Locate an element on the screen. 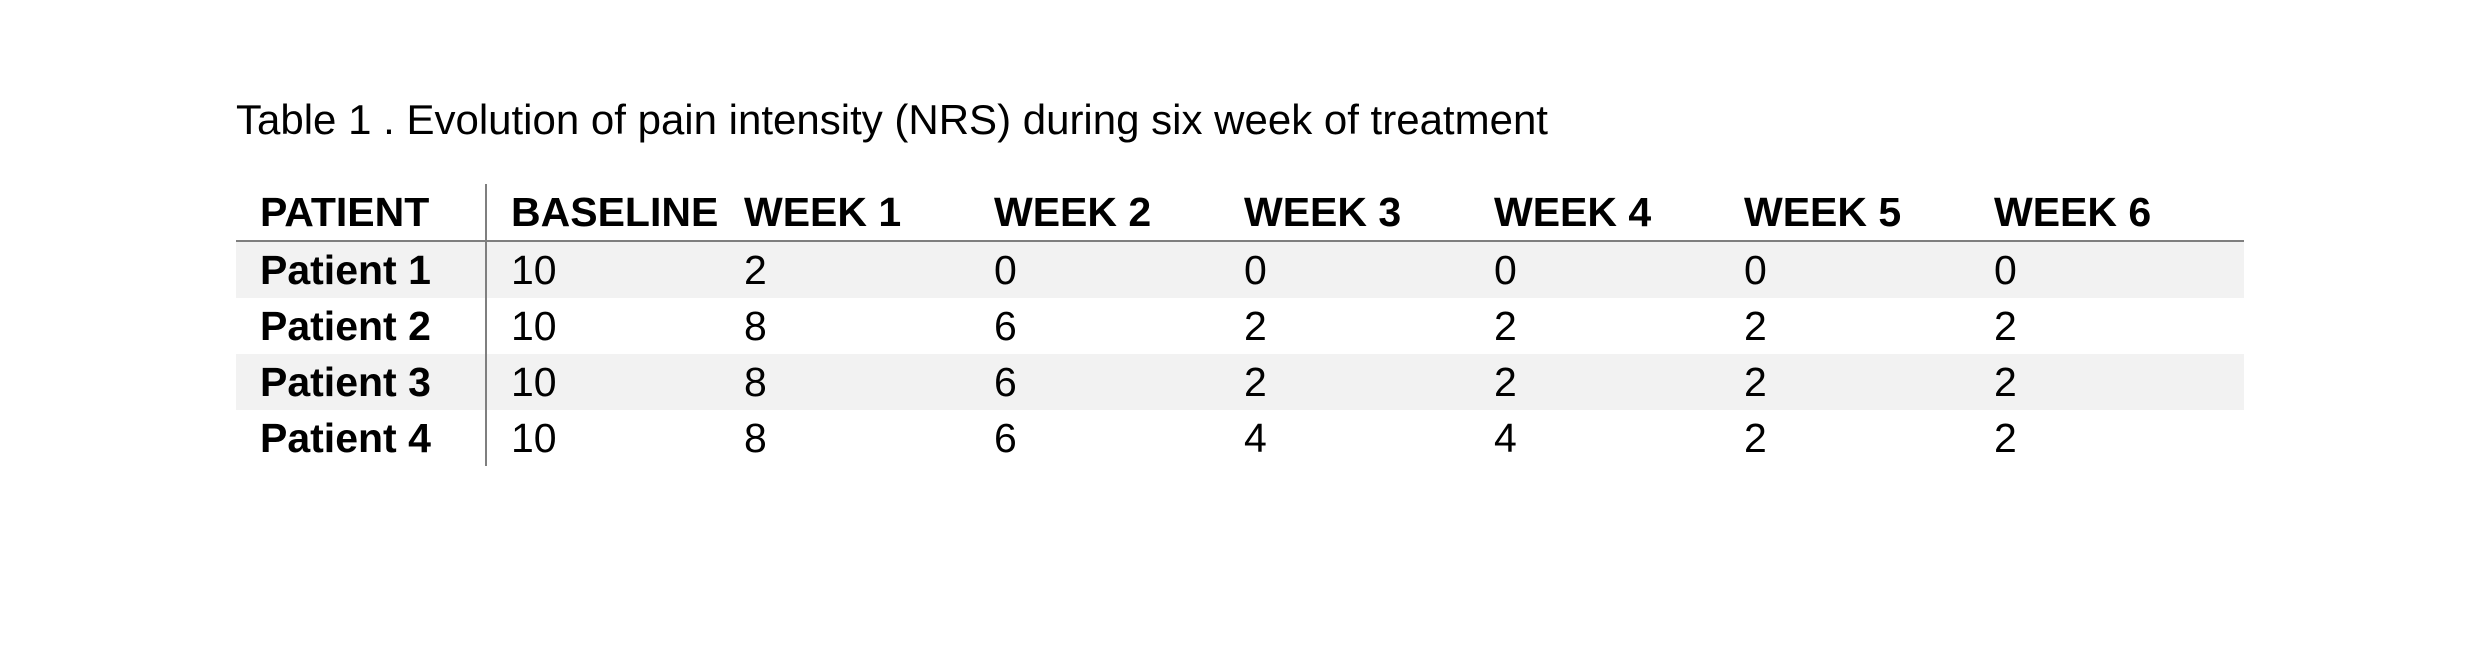 Image resolution: width=2481 pixels, height=658 pixels. table-row: Patient 4 10 8 6 4 4 2 2 is located at coordinates (1240, 438).